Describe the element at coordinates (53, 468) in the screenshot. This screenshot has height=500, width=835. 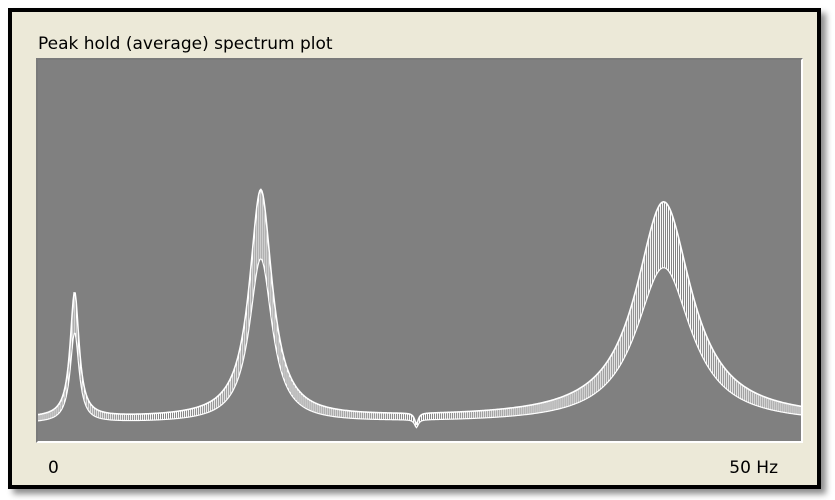
I see `x-axis-min-label: 0` at that location.